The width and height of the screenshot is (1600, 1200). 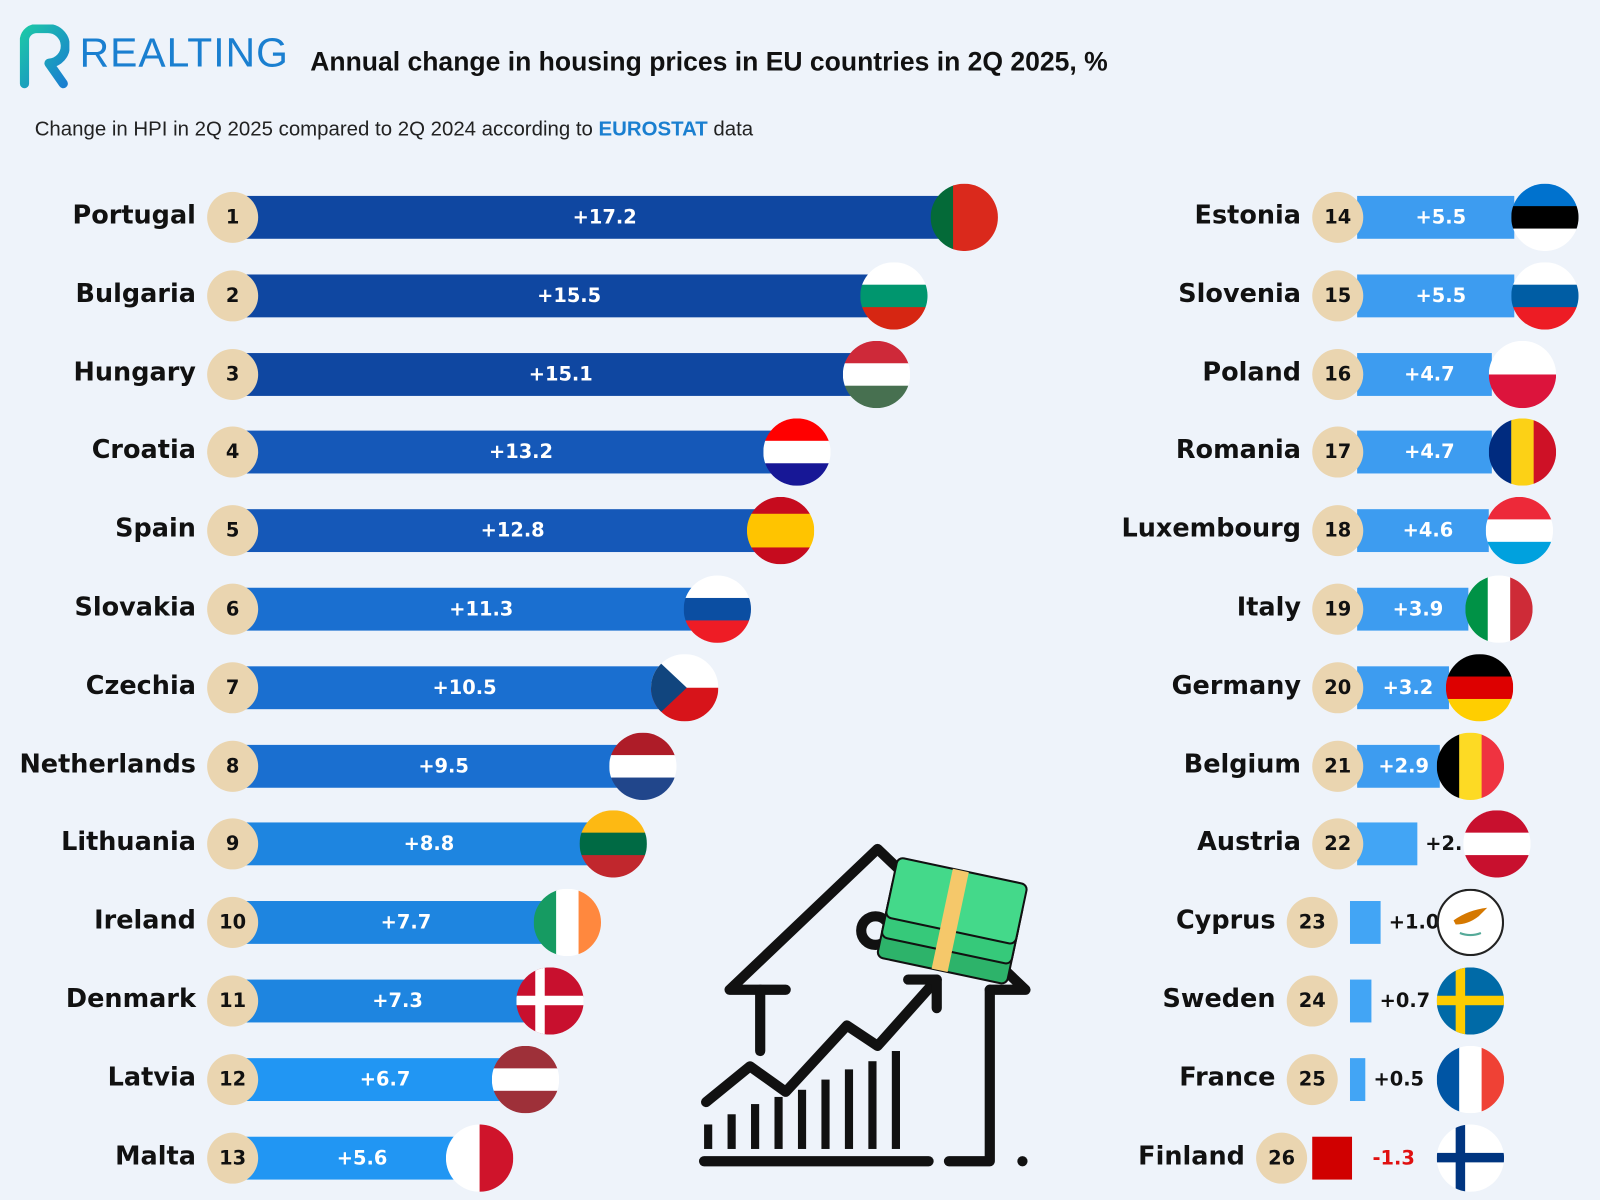 I want to click on flag-estonia-icon, so click(x=1545, y=217).